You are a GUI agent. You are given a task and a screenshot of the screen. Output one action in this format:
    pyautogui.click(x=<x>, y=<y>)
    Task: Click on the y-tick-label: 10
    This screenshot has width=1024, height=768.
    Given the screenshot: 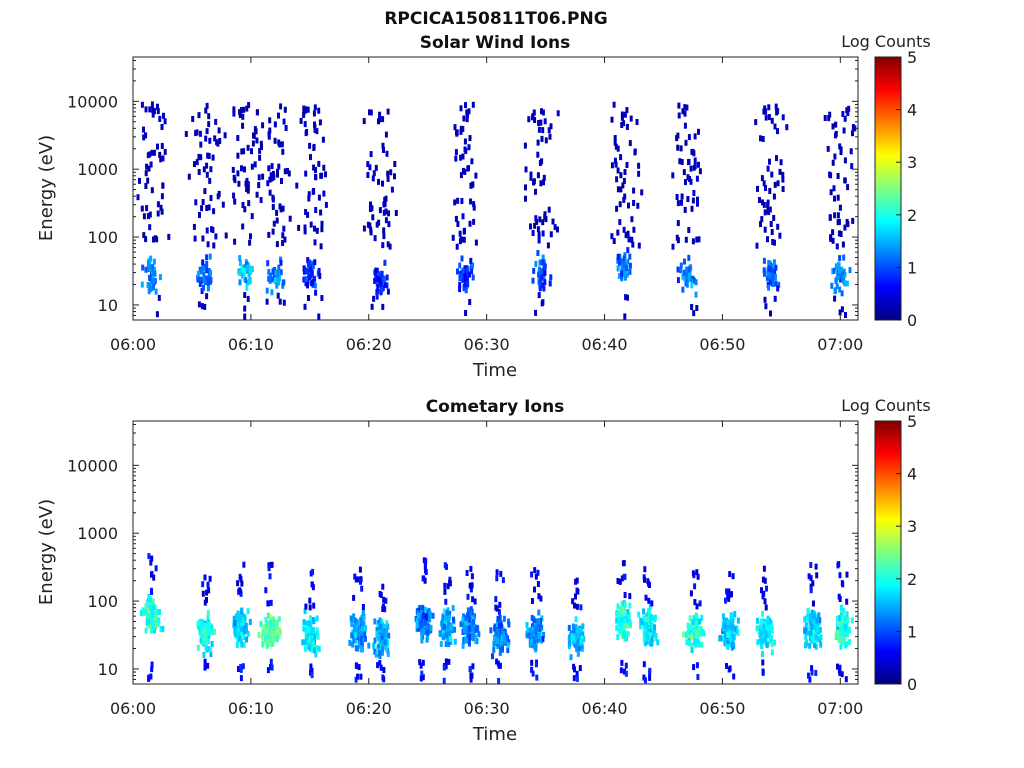 What is the action you would take?
    pyautogui.click(x=108, y=305)
    